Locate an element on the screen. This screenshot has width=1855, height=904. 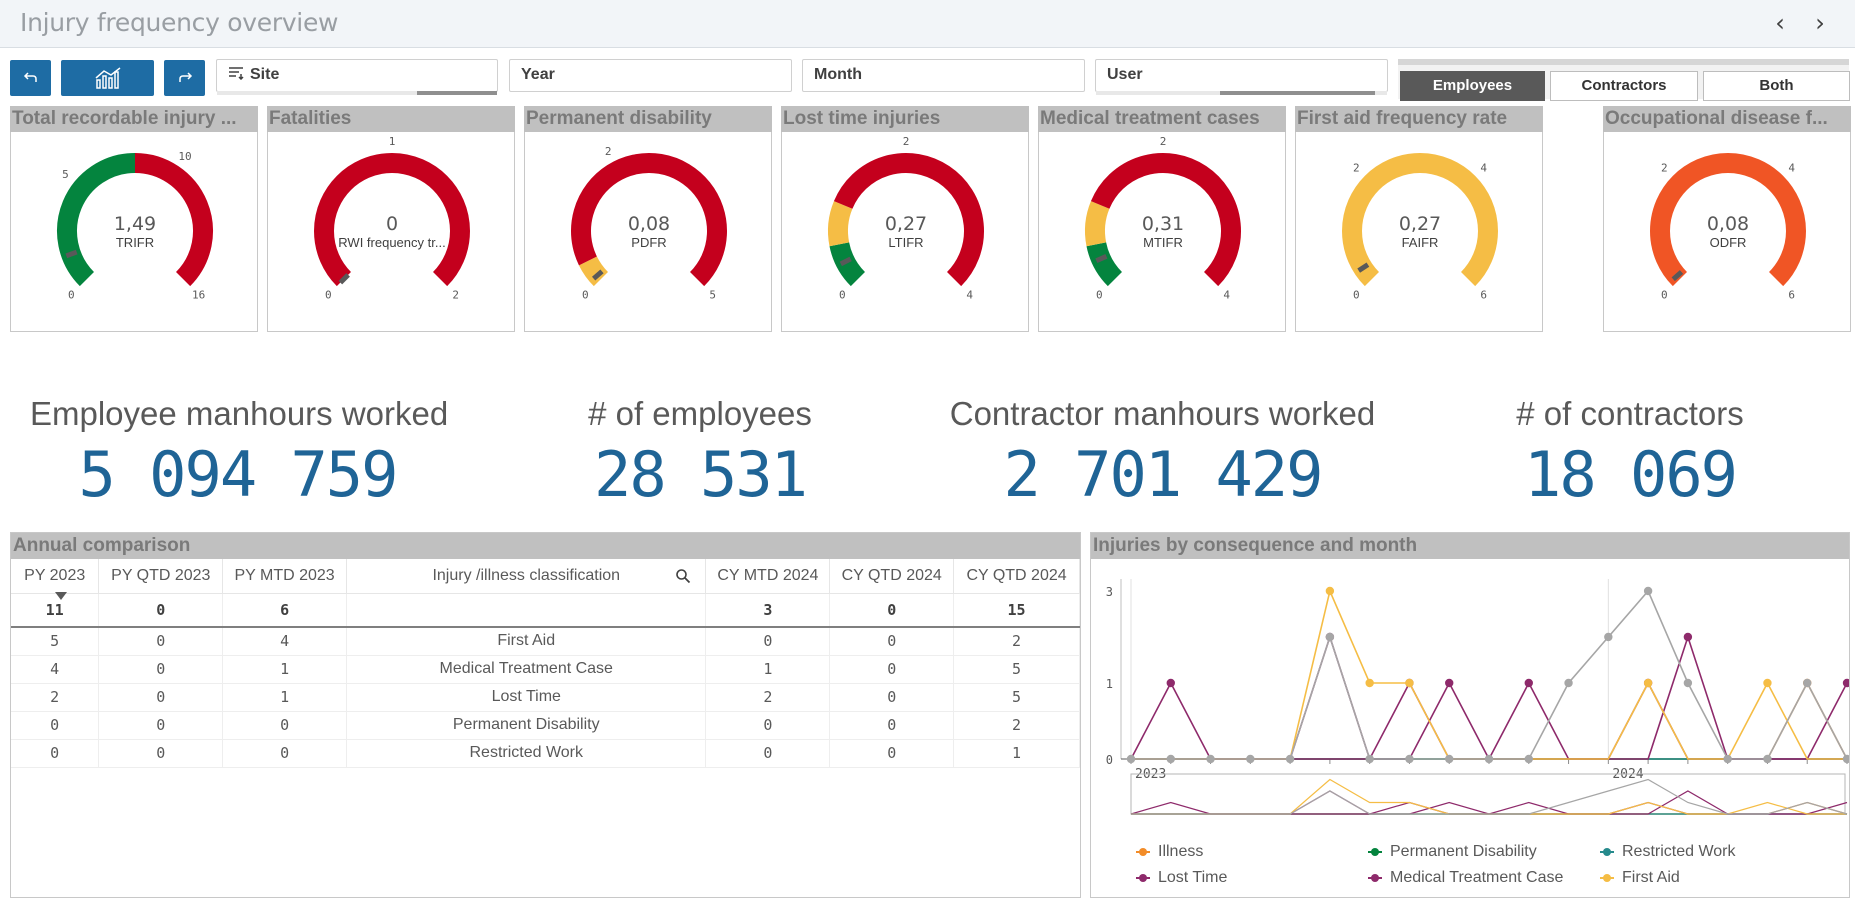
kpi-gauge-panel: Medical treatment cases 0 2 4 0,31 MTIFR is located at coordinates (1162, 219).